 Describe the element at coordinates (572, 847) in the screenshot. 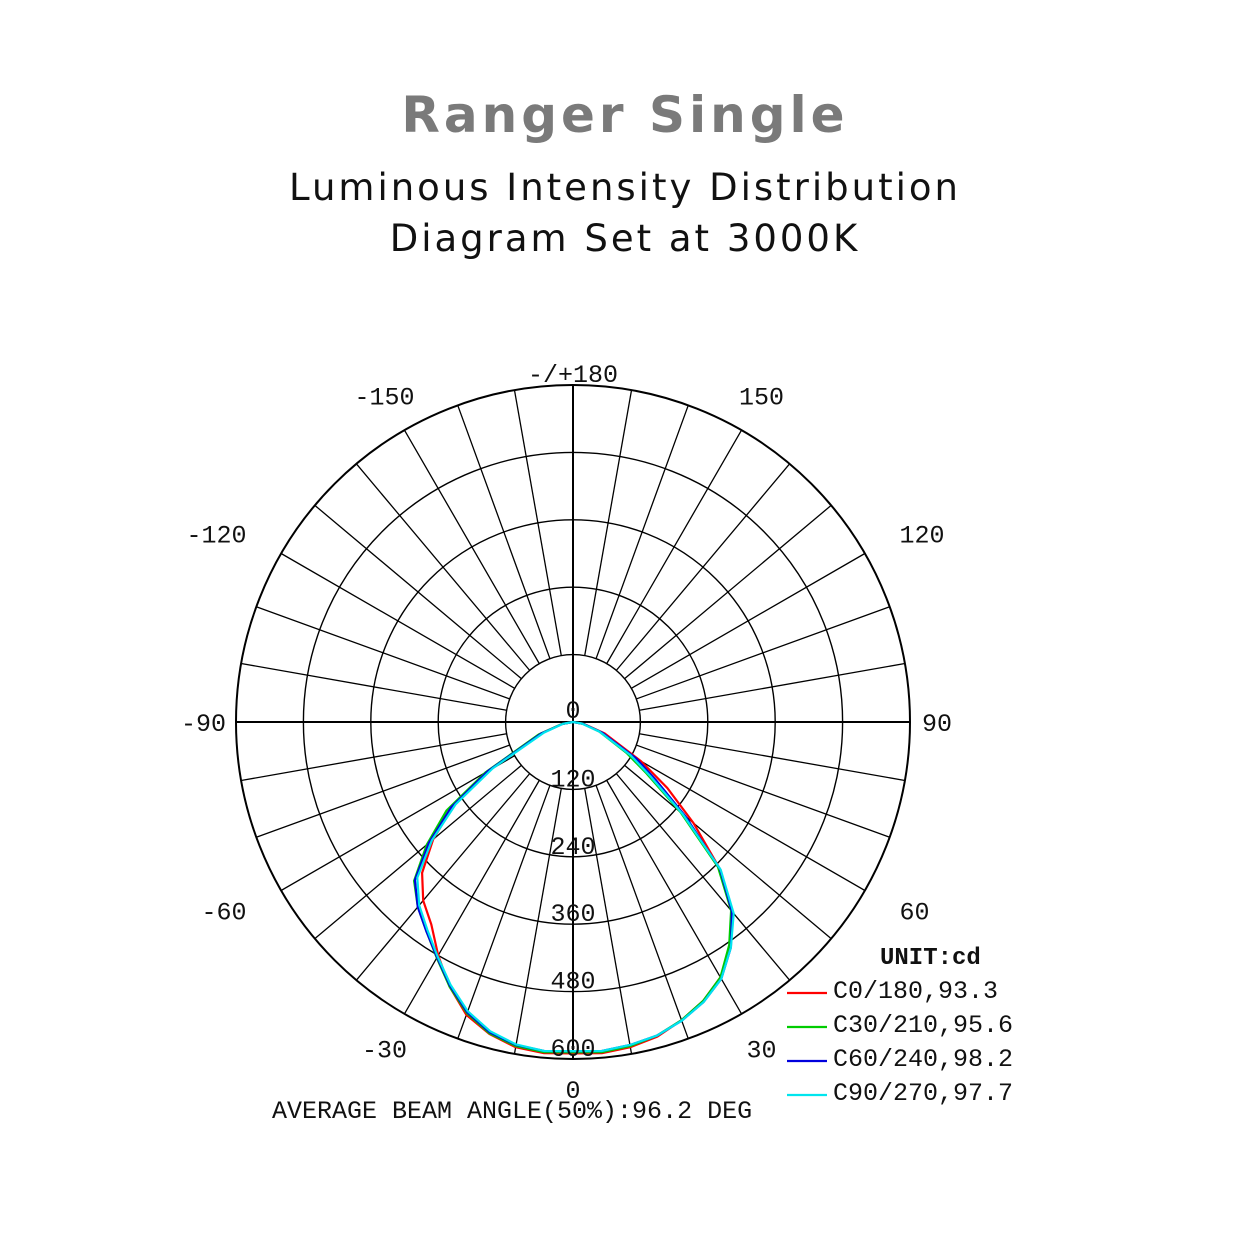

I see `radial-tick-label: 240` at that location.